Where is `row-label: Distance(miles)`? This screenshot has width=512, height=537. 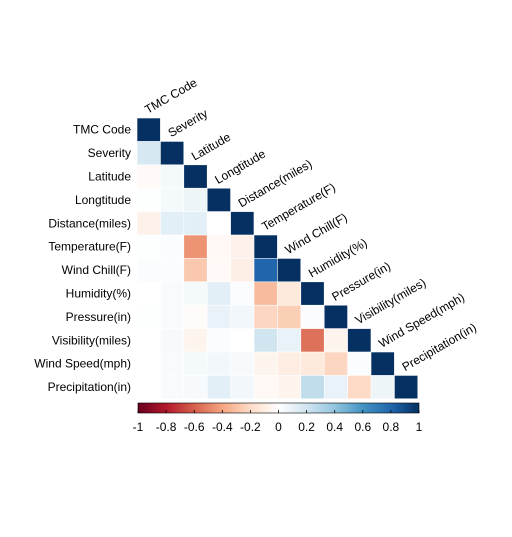
row-label: Distance(miles) is located at coordinates (89, 223).